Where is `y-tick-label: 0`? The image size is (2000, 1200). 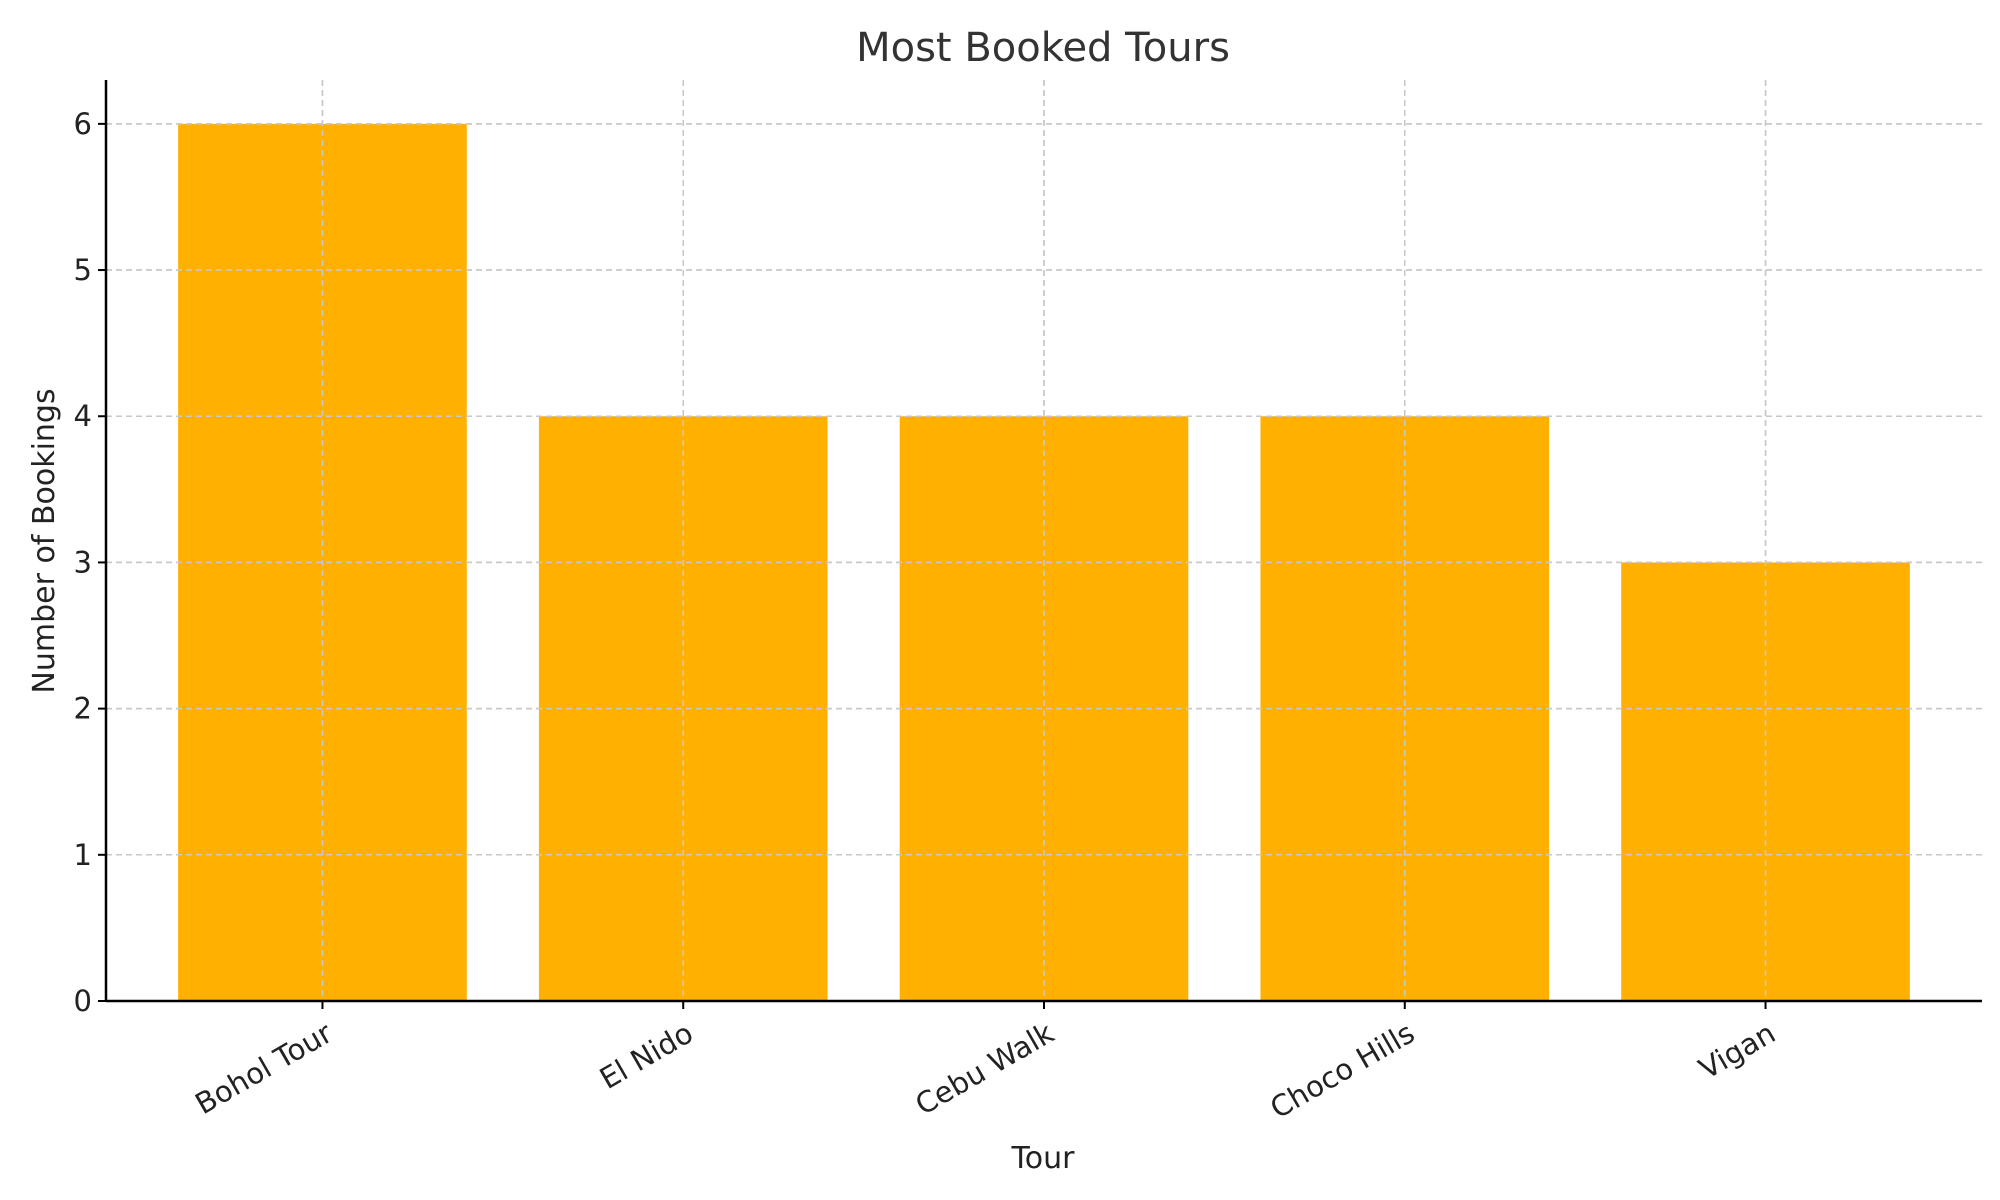
y-tick-label: 0 is located at coordinates (83, 1001).